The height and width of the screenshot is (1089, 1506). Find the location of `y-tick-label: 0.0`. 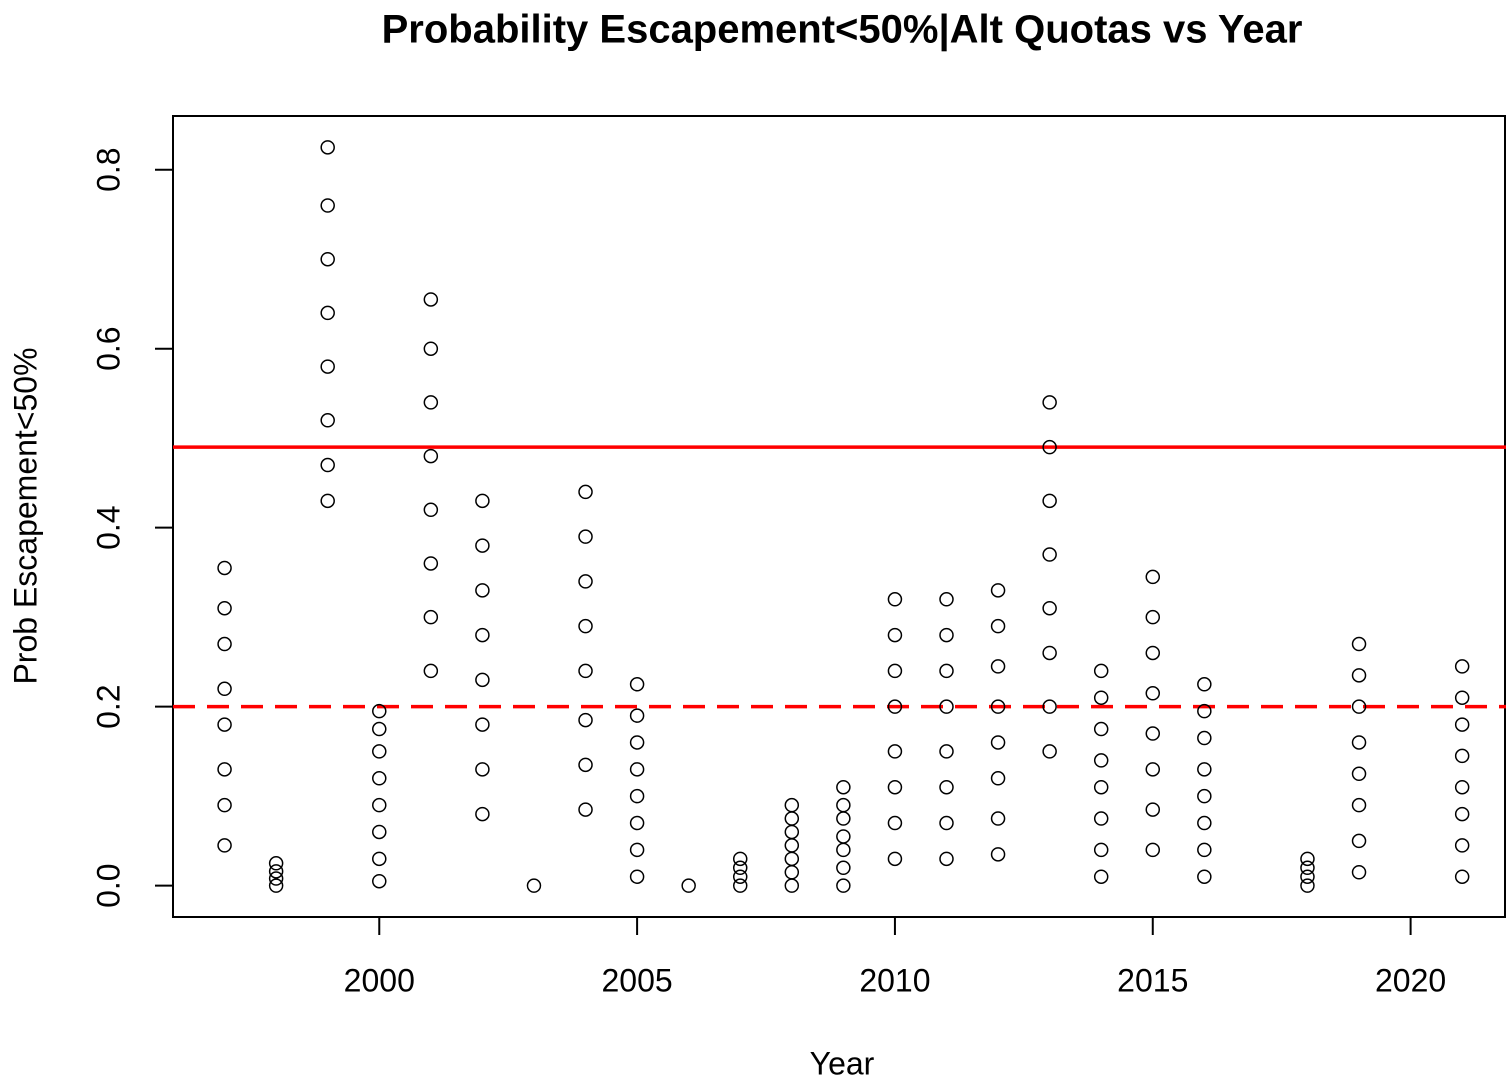

y-tick-label: 0.0 is located at coordinates (108, 885).